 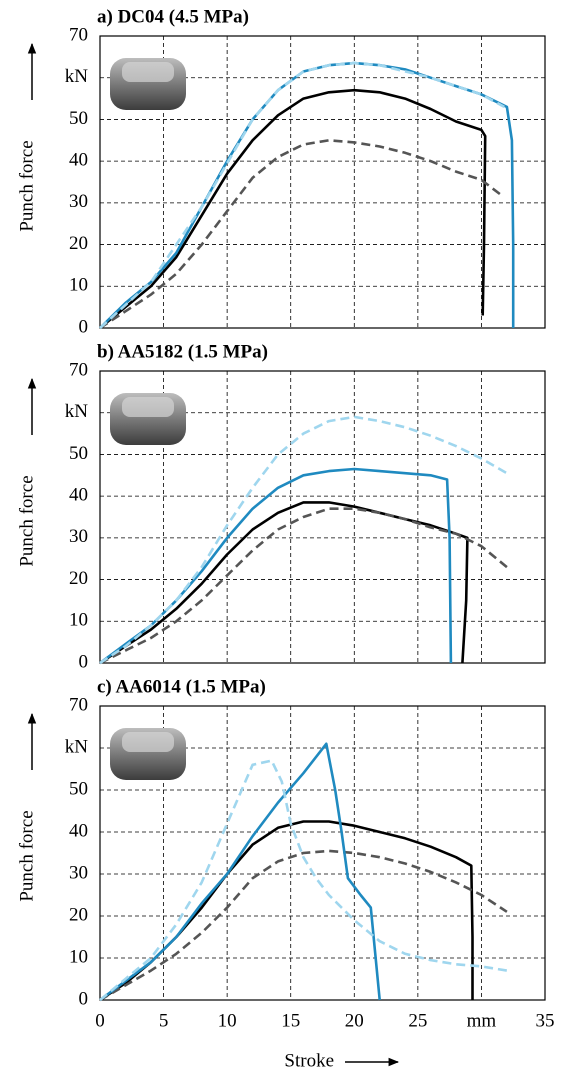 I want to click on x-tick-label: 35, so click(x=545, y=1020).